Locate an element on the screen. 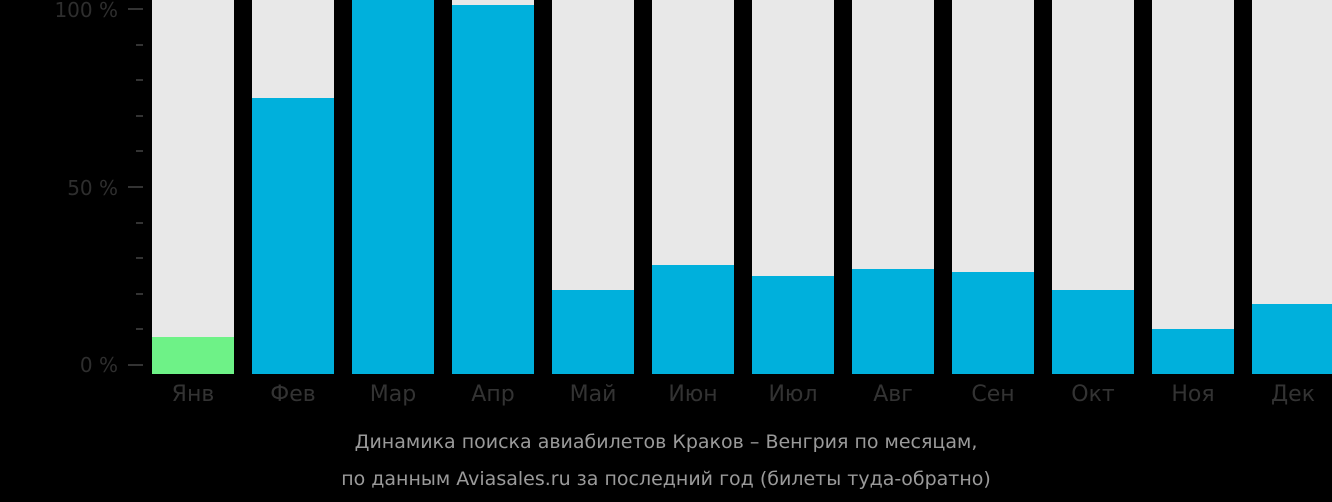 The height and width of the screenshot is (502, 1332). x-label: Окт is located at coordinates (1093, 394).